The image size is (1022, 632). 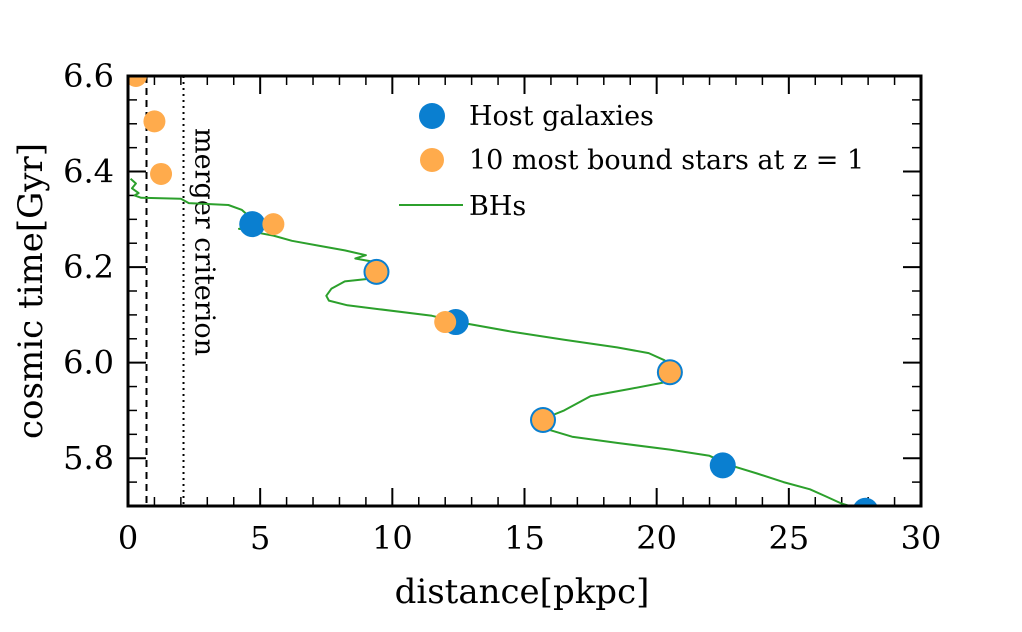 What do you see at coordinates (432, 160) in the screenshot?
I see `legend-marker-bound-stars` at bounding box center [432, 160].